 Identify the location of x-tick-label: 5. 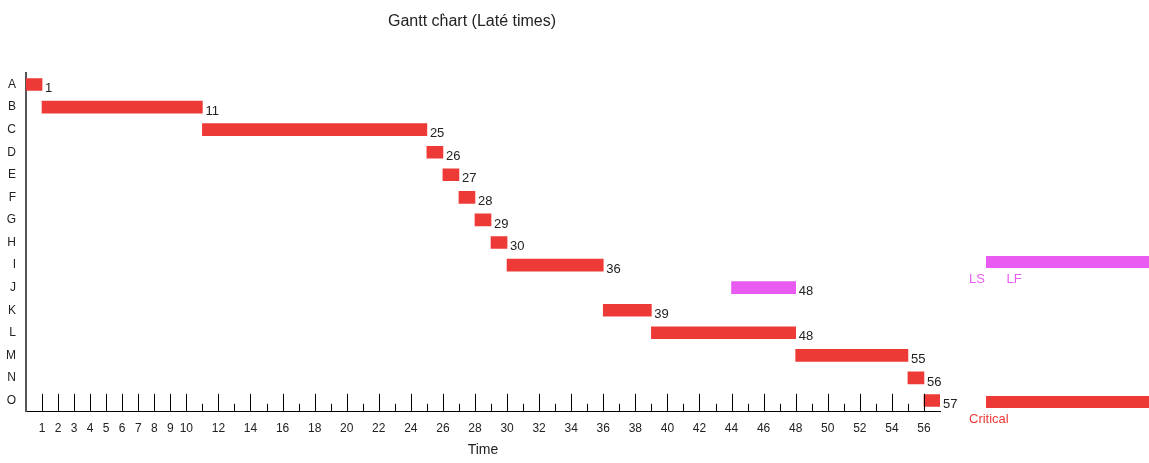
(106, 428).